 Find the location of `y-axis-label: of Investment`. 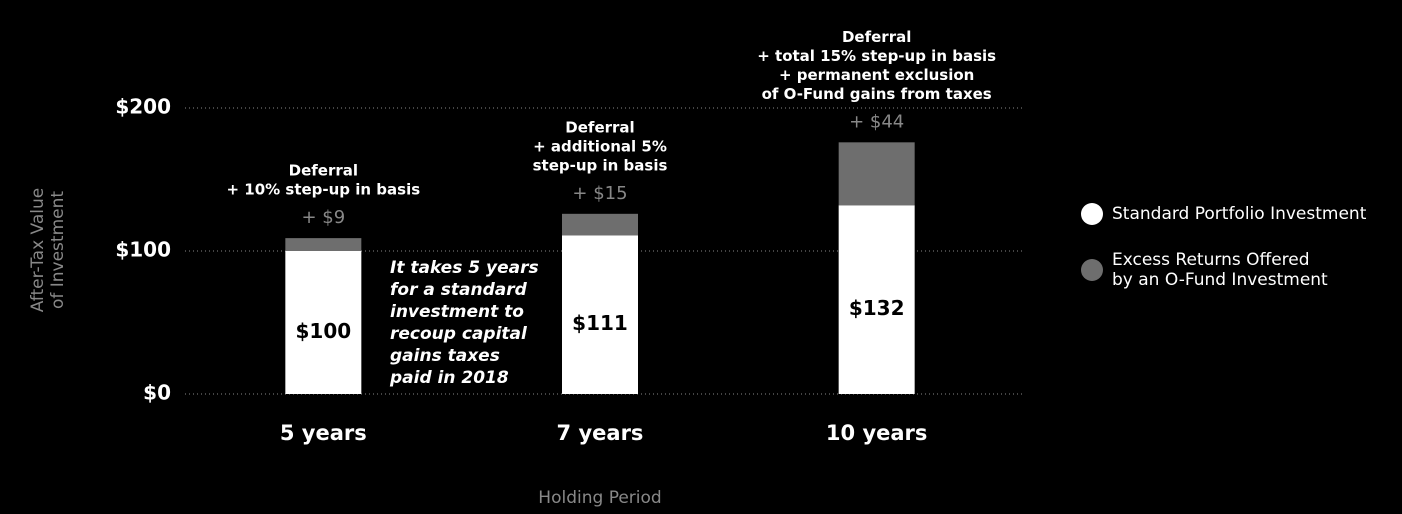

y-axis-label: of Investment is located at coordinates (58, 250).